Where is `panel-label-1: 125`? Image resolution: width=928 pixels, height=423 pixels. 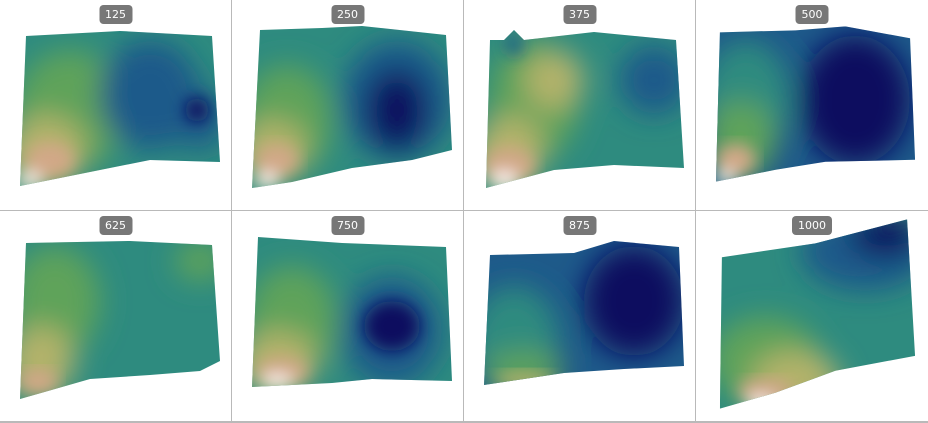
panel-label-1: 125 is located at coordinates (115, 14).